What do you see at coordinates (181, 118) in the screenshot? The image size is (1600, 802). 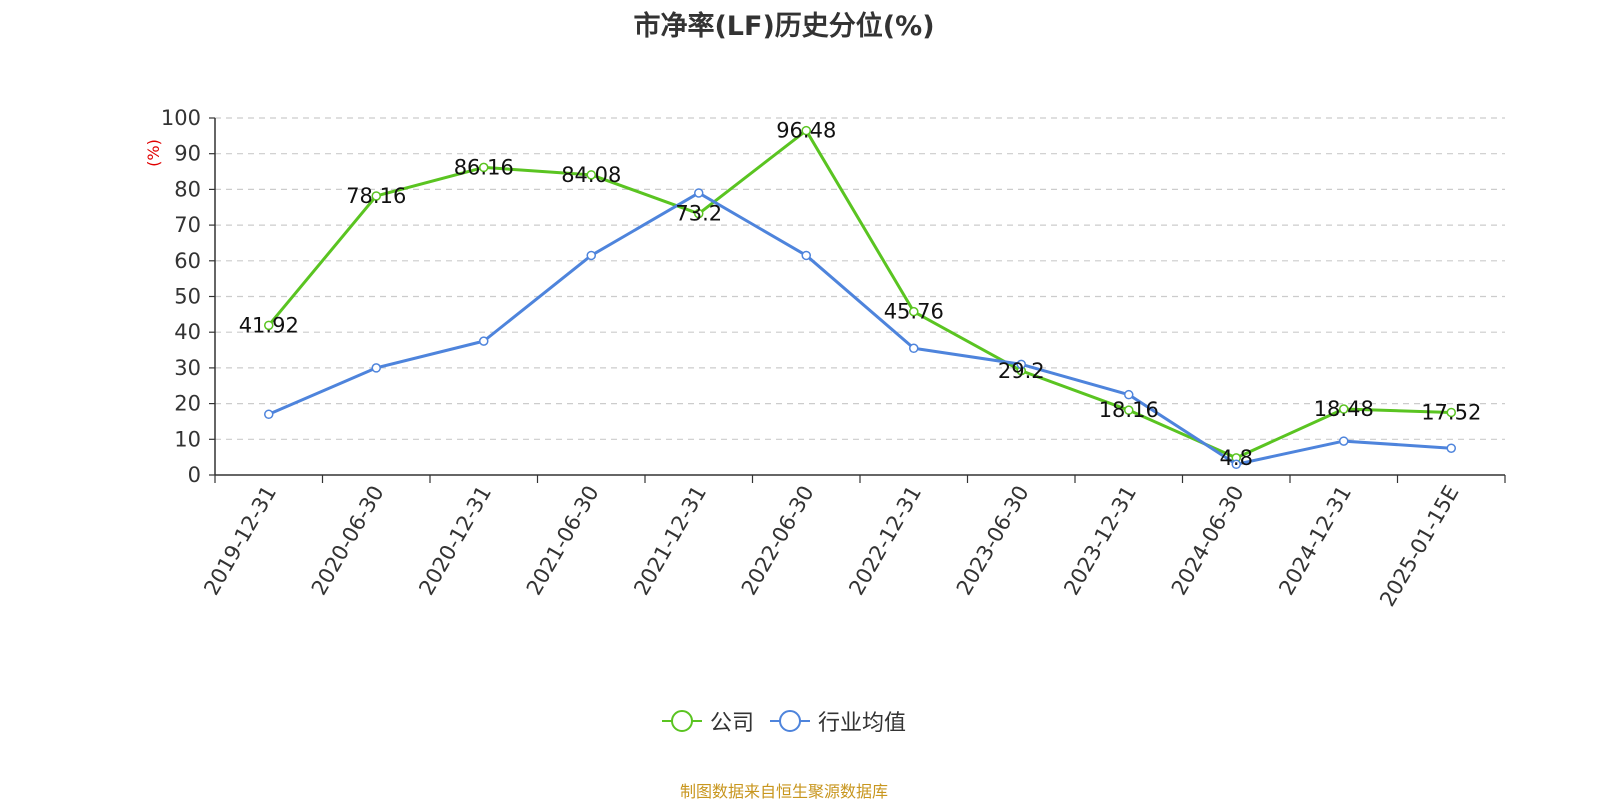 I see `y-tick-label: 100` at bounding box center [181, 118].